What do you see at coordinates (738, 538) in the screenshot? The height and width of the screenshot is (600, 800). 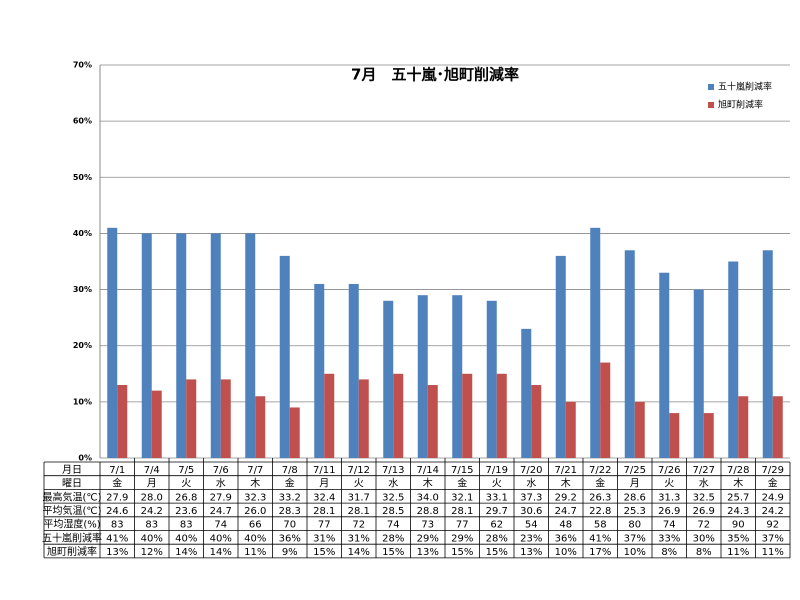 I see `table-cell: 35%` at bounding box center [738, 538].